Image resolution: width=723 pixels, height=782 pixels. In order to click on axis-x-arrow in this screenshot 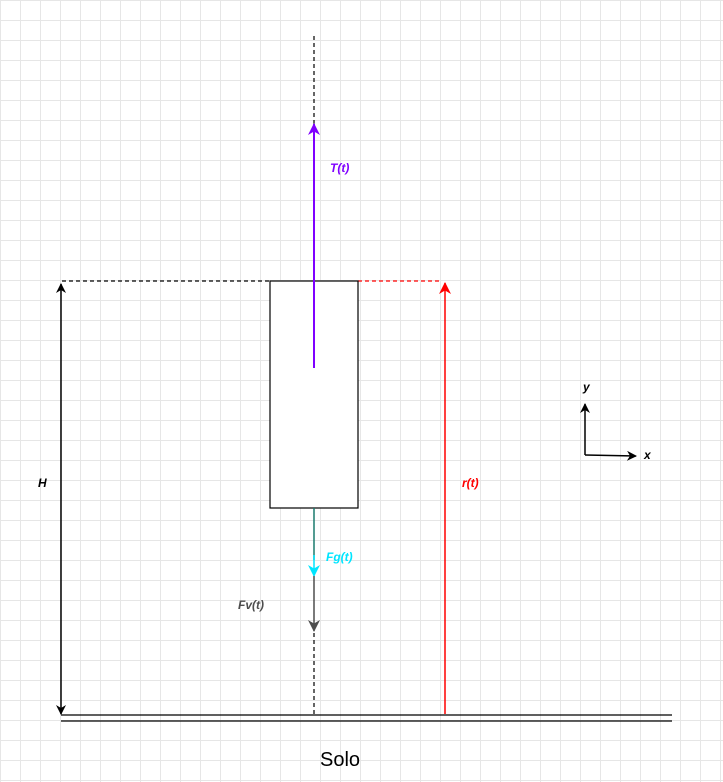, I will do `click(610, 455)`.